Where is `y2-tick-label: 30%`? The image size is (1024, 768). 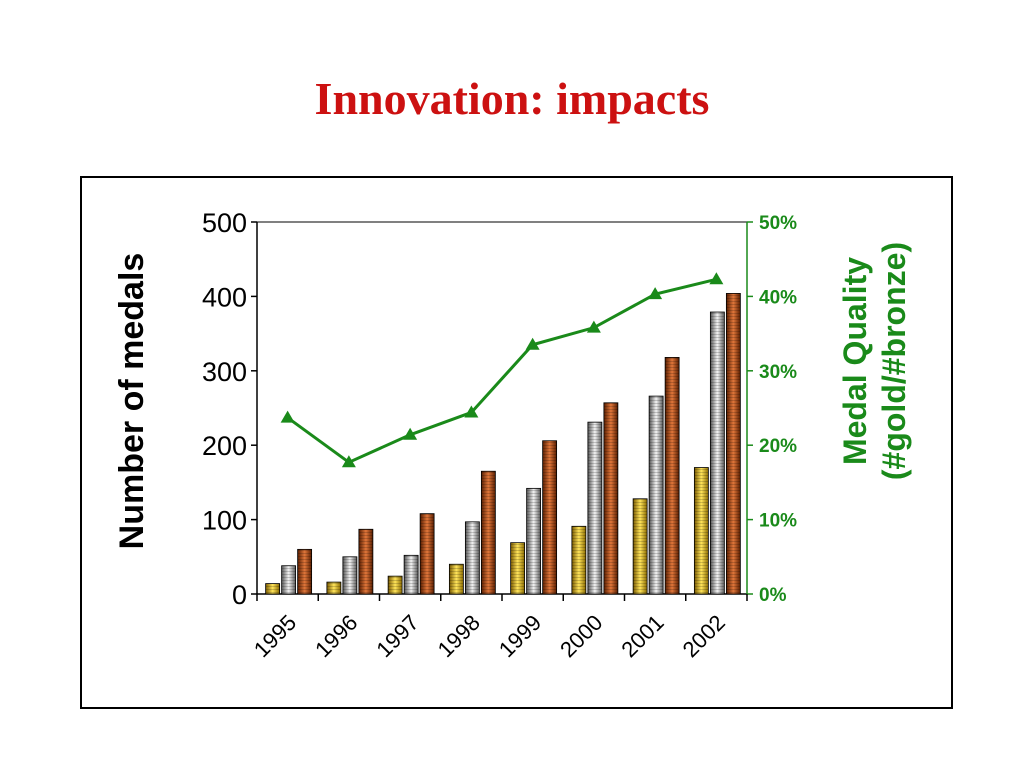 y2-tick-label: 30% is located at coordinates (778, 372).